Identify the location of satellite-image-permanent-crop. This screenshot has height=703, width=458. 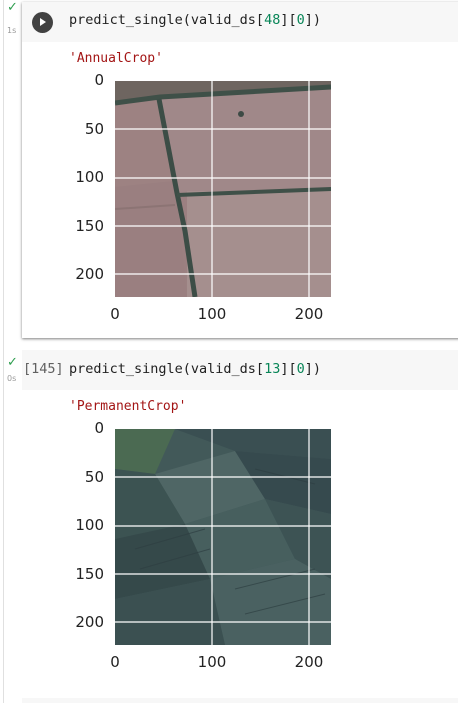
(223, 537).